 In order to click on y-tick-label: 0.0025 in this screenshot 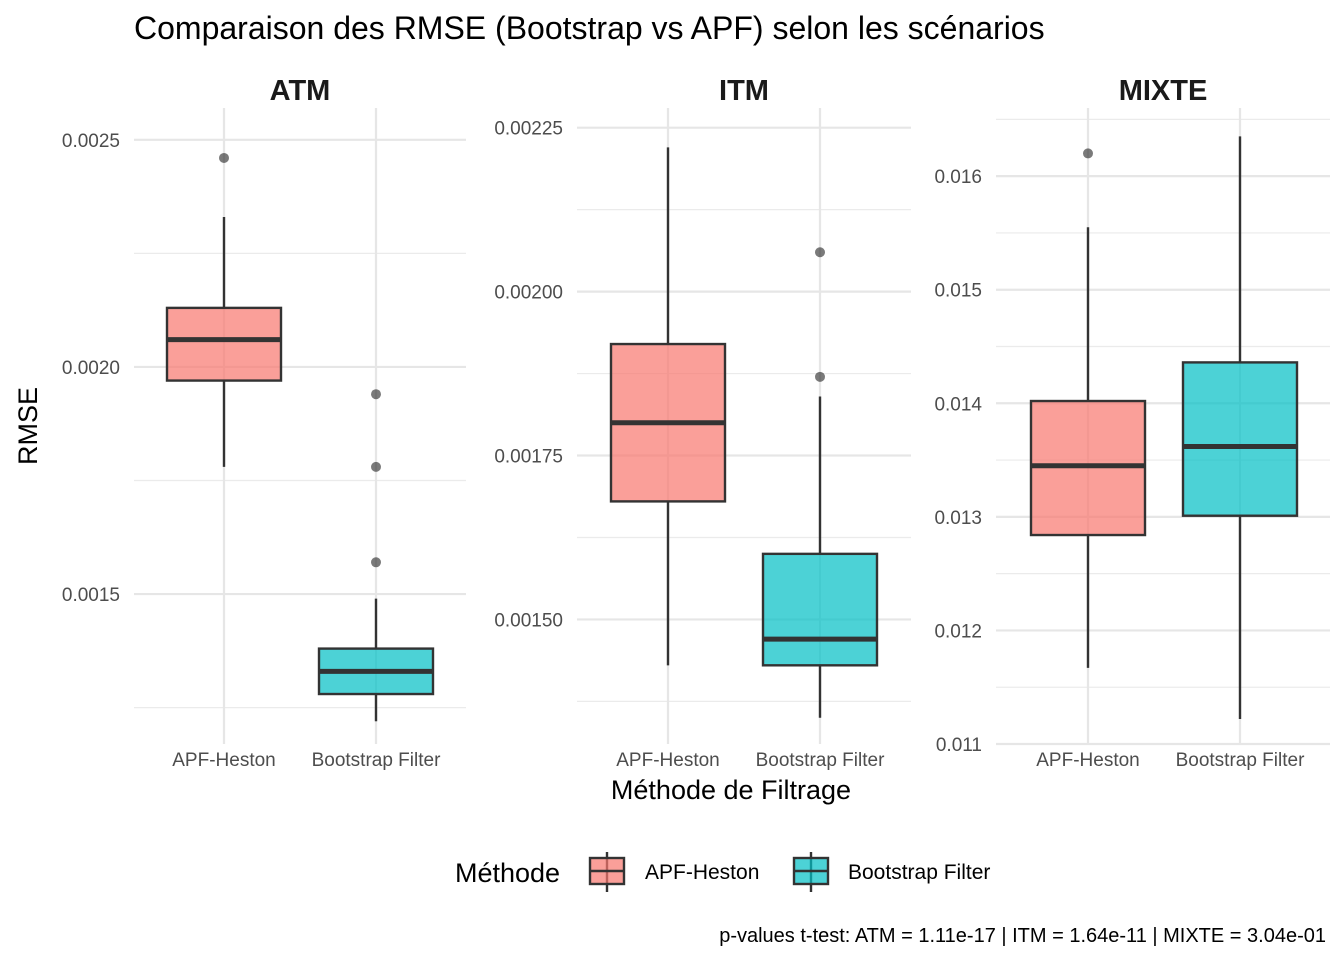, I will do `click(91, 141)`.